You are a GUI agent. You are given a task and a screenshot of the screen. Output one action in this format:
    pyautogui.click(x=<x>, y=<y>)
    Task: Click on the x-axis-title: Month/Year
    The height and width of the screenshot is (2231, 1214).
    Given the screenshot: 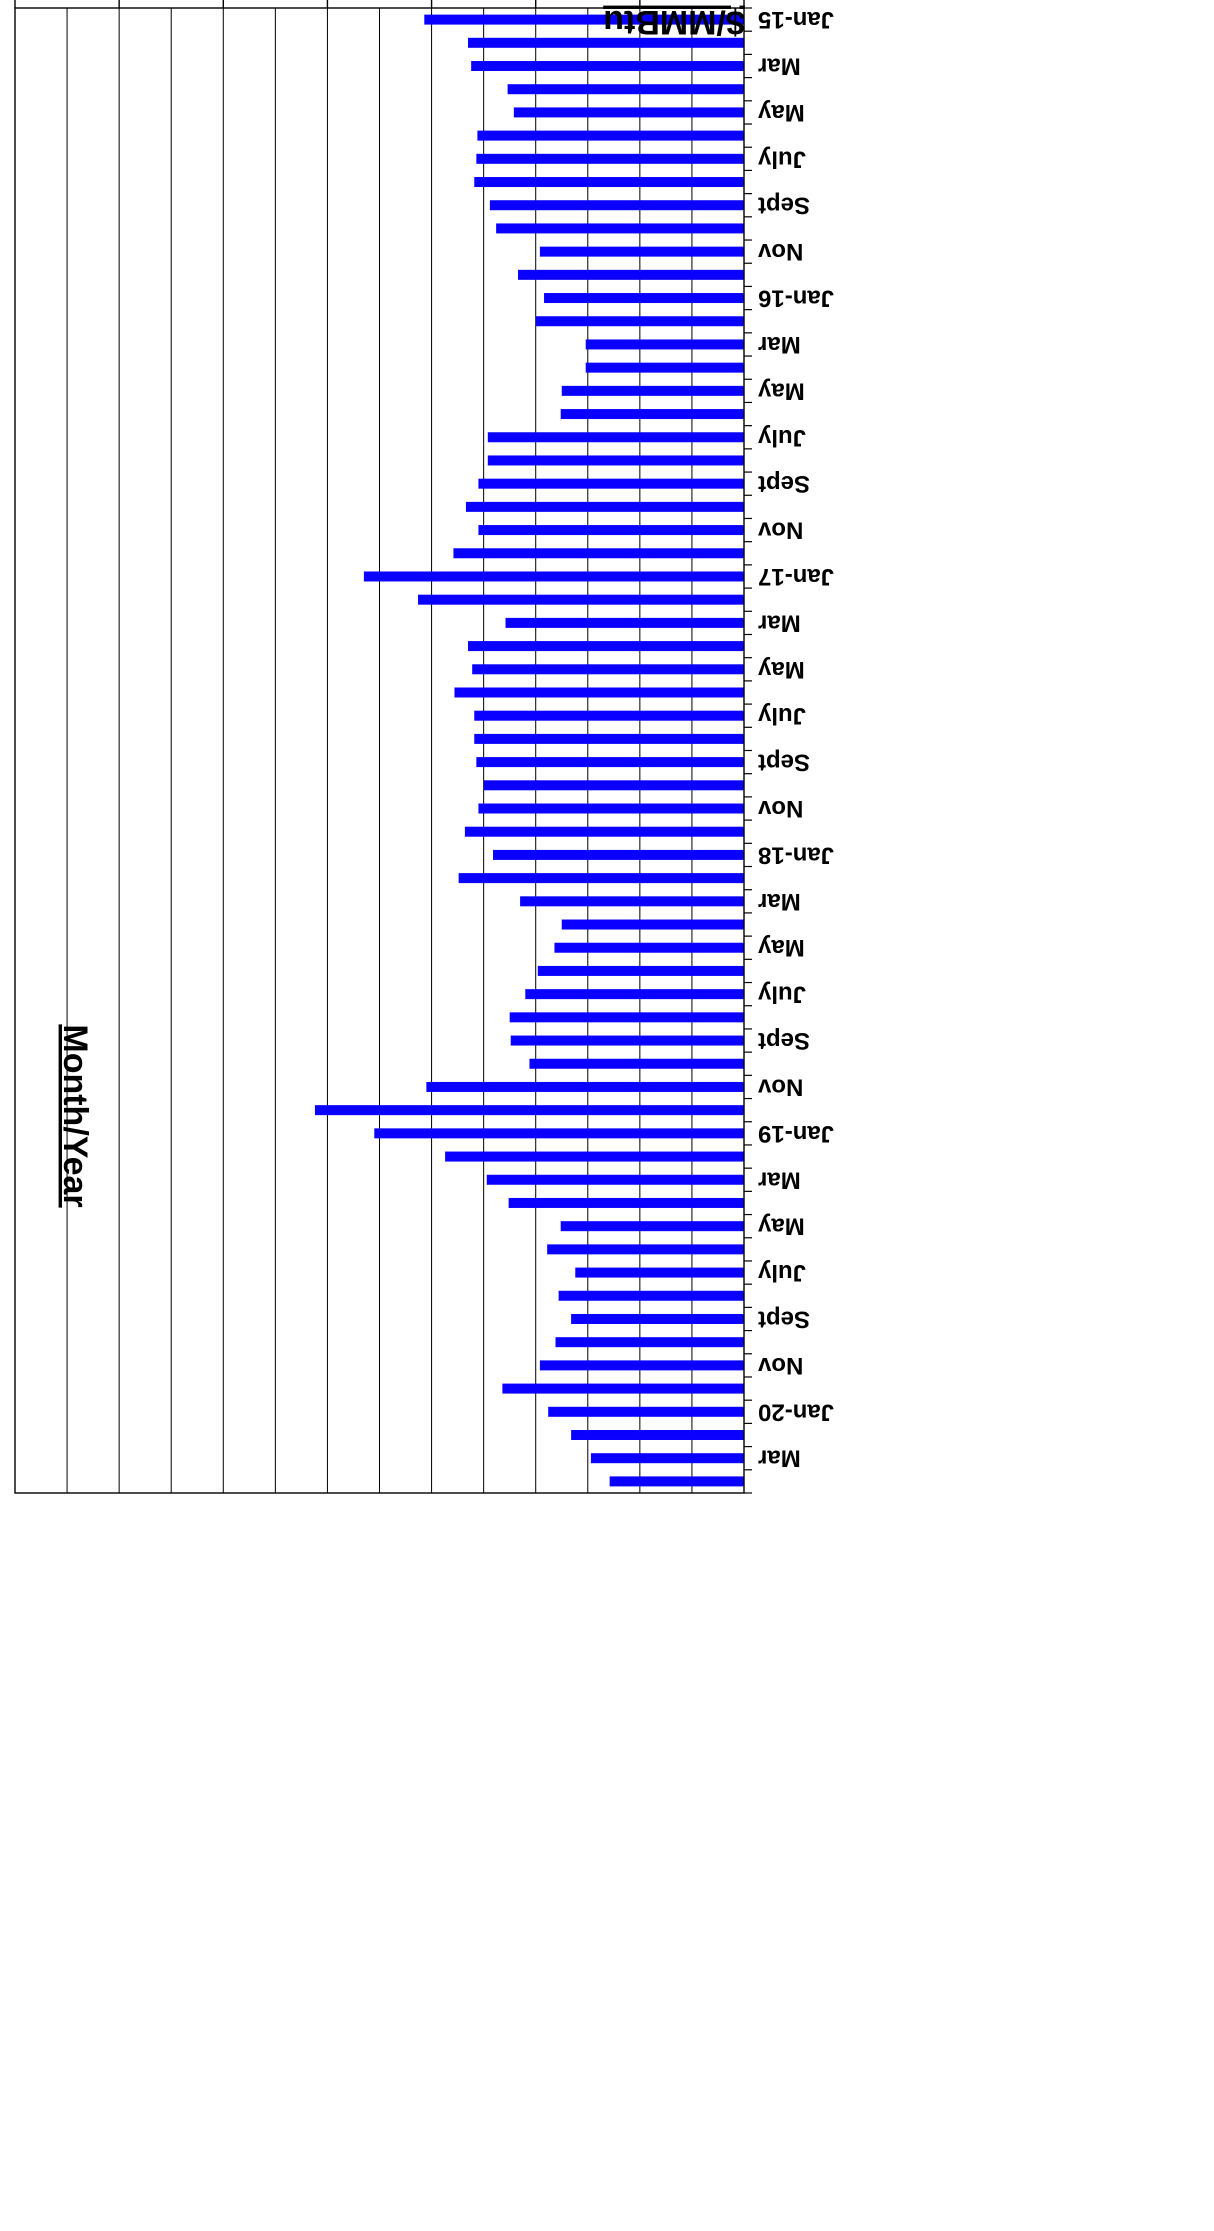 What is the action you would take?
    pyautogui.click(x=75, y=1115)
    